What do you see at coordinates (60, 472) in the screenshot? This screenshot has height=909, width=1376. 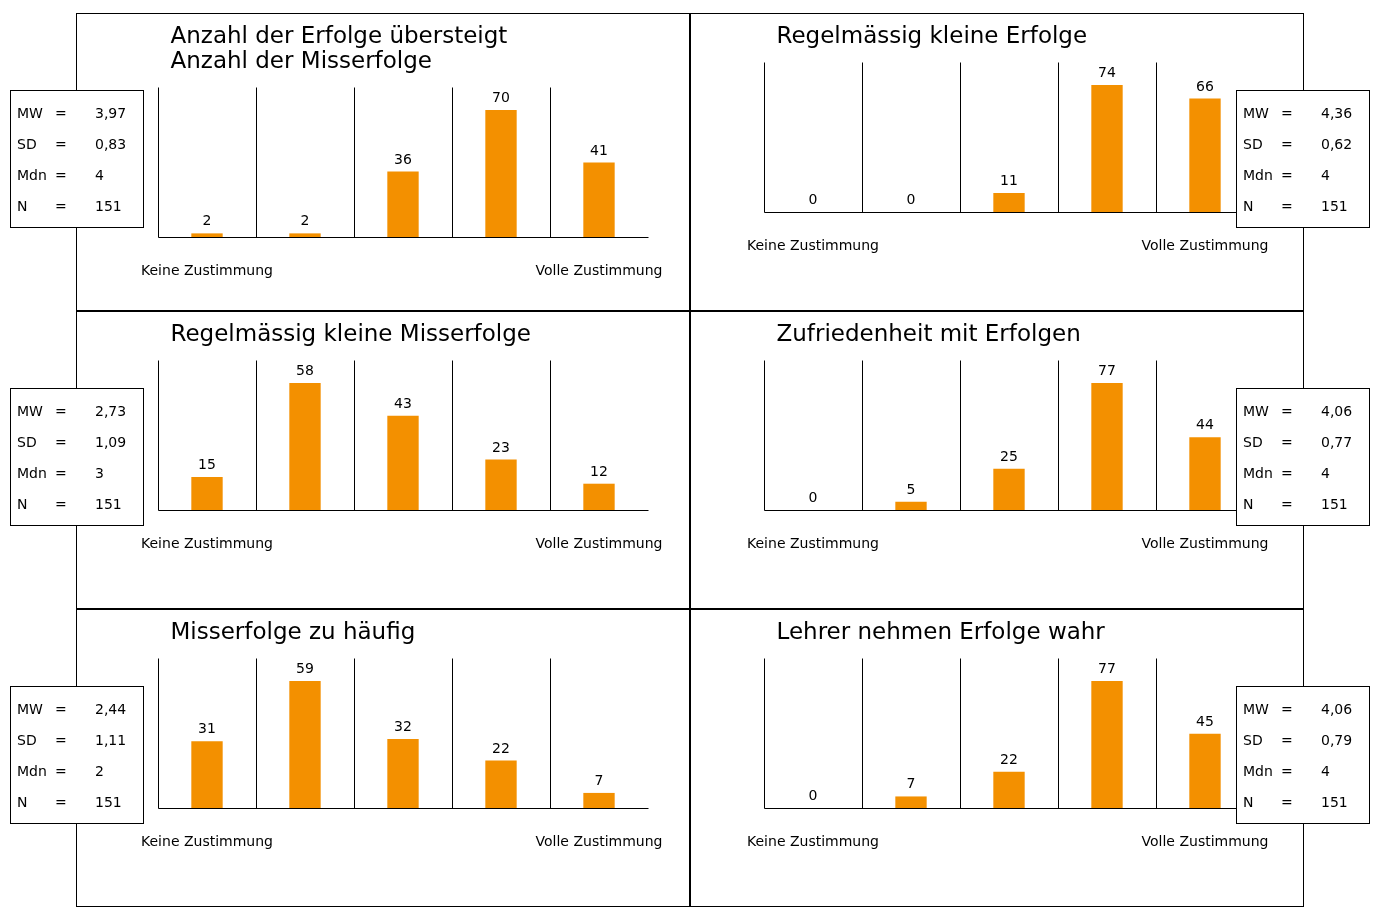 I see `text: Mdn = 3` at bounding box center [60, 472].